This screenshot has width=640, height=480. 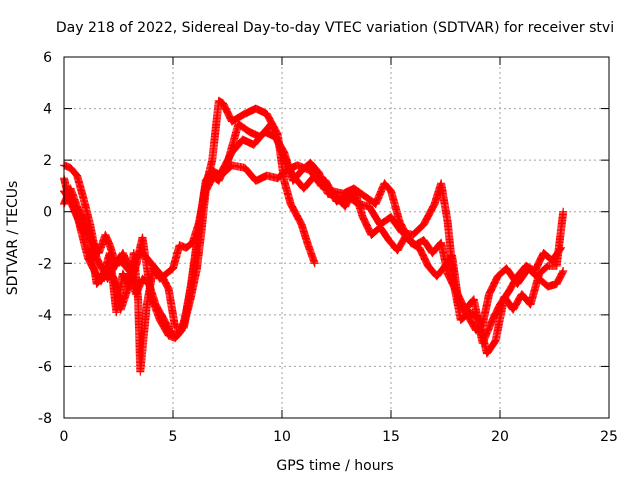 I want to click on y-tick-label: 6, so click(x=47, y=58).